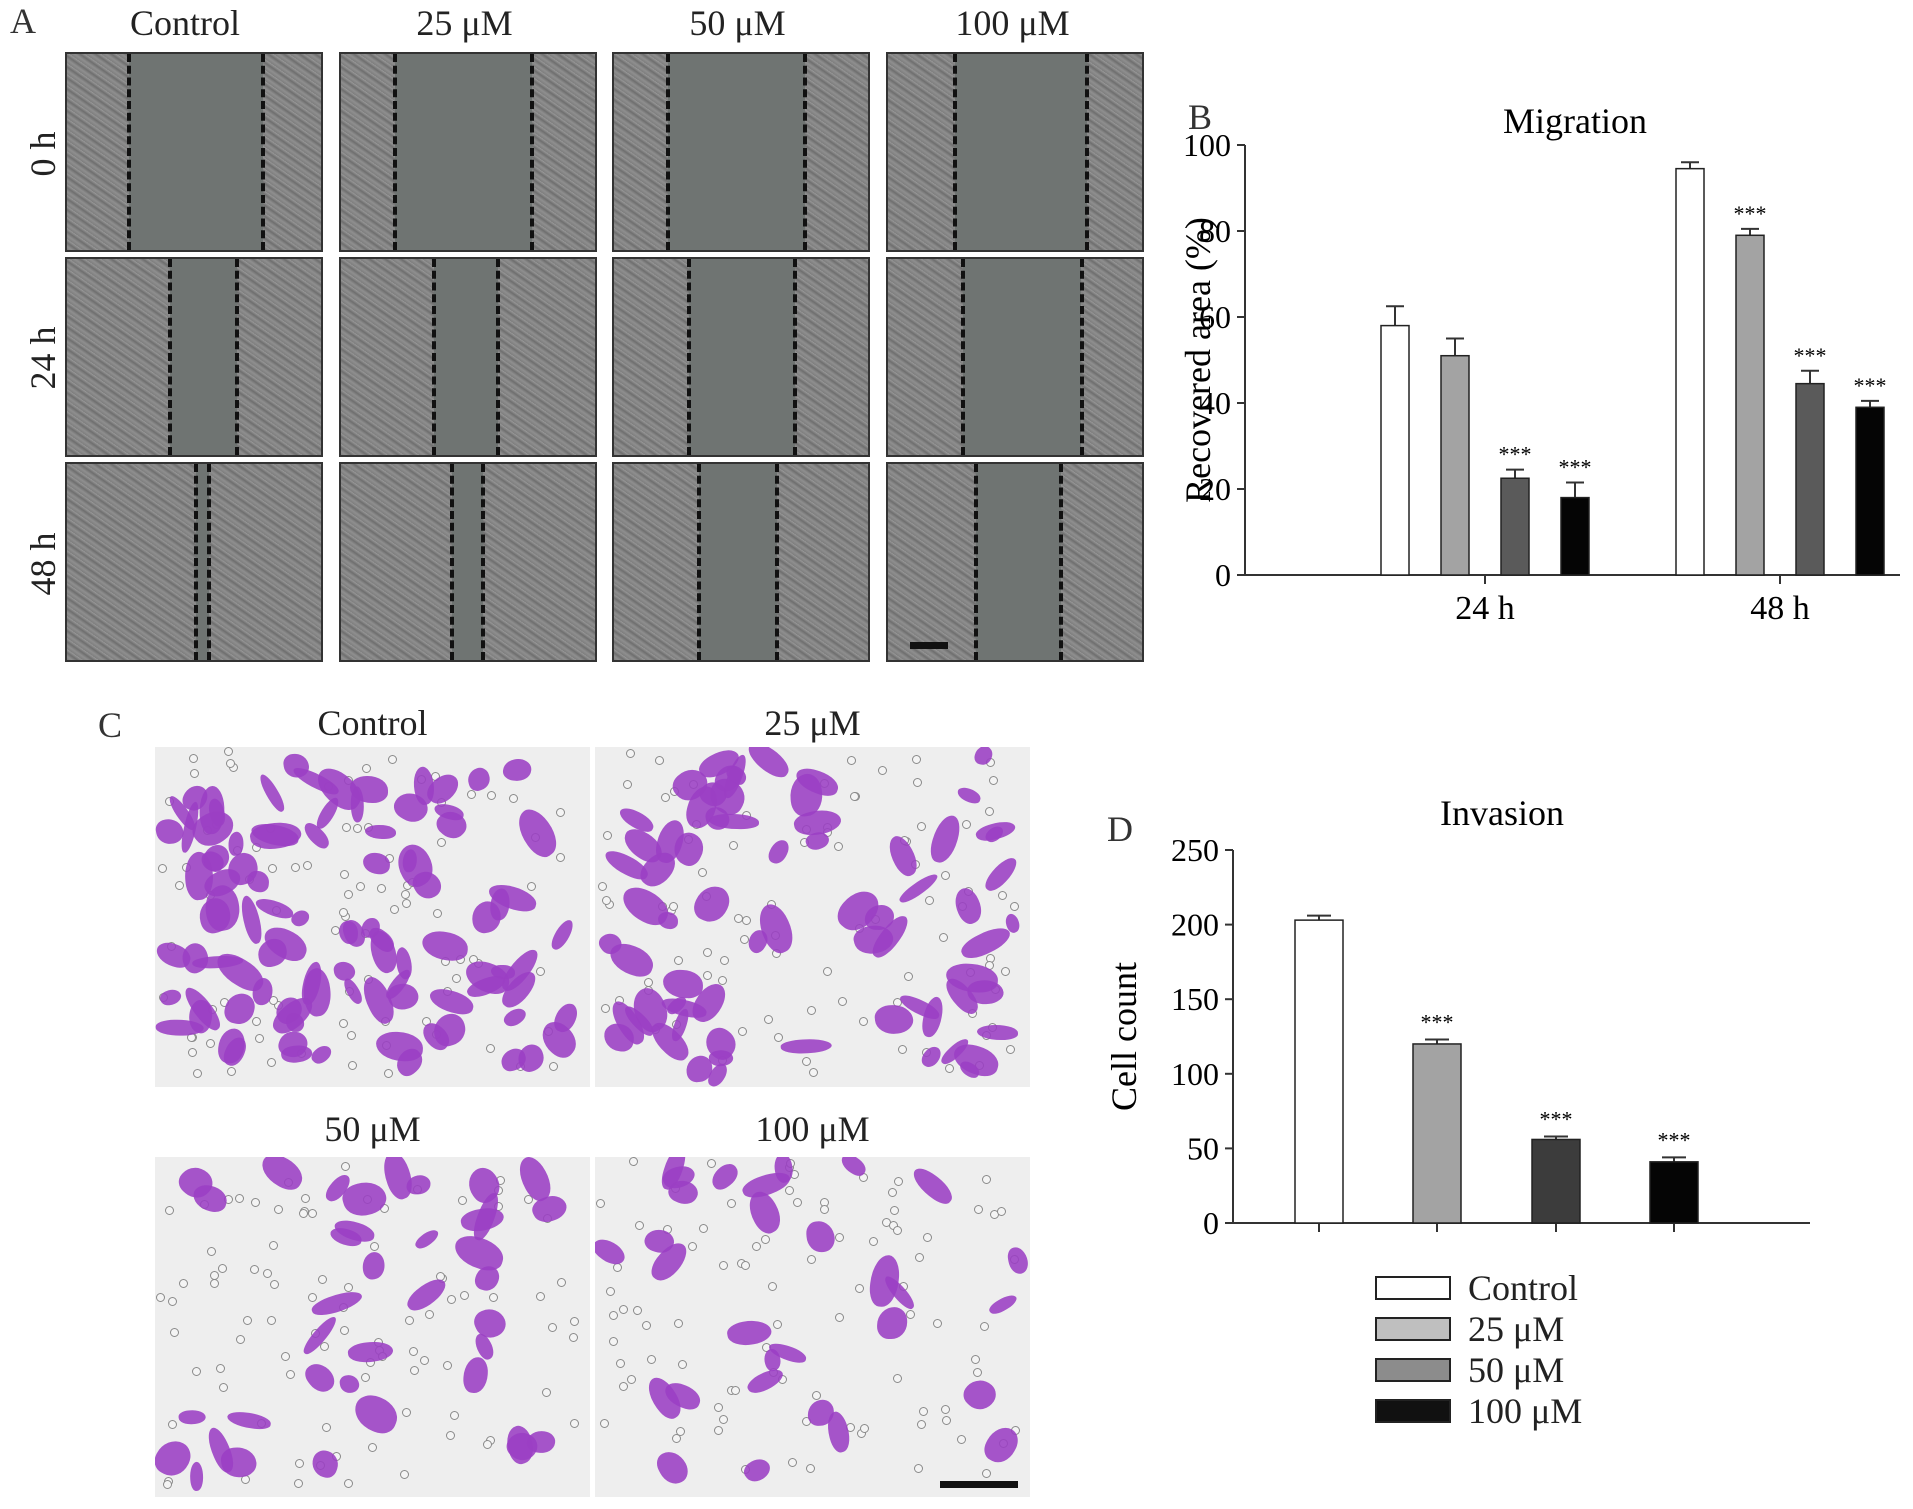 The width and height of the screenshot is (1913, 1509). Describe the element at coordinates (1124, 1036) in the screenshot. I see `invasion-y-axis-label: Cell count` at that location.